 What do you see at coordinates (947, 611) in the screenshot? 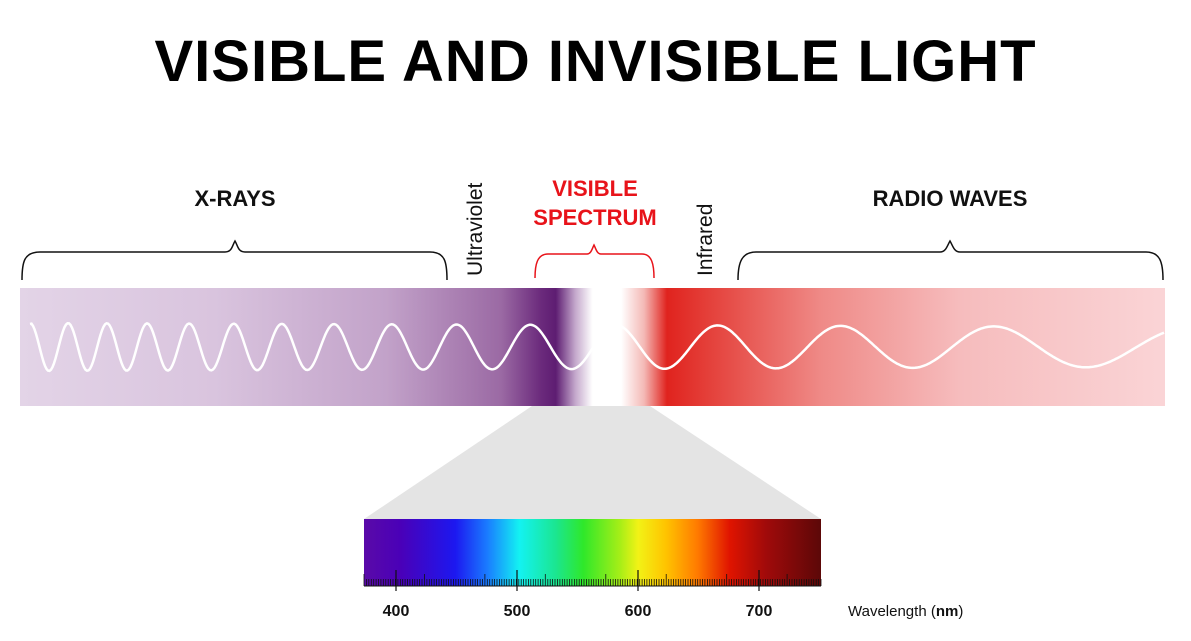
I see `axis-label-unit: nm` at bounding box center [947, 611].